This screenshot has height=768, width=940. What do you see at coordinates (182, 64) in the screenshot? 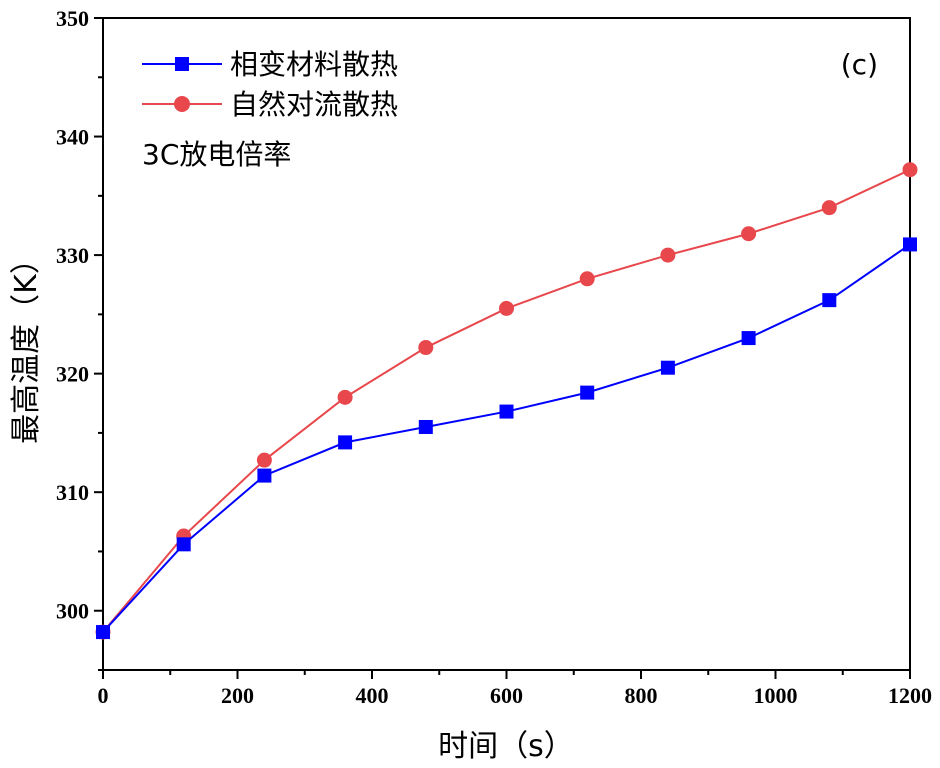
I see `legend-marker-pcm` at bounding box center [182, 64].